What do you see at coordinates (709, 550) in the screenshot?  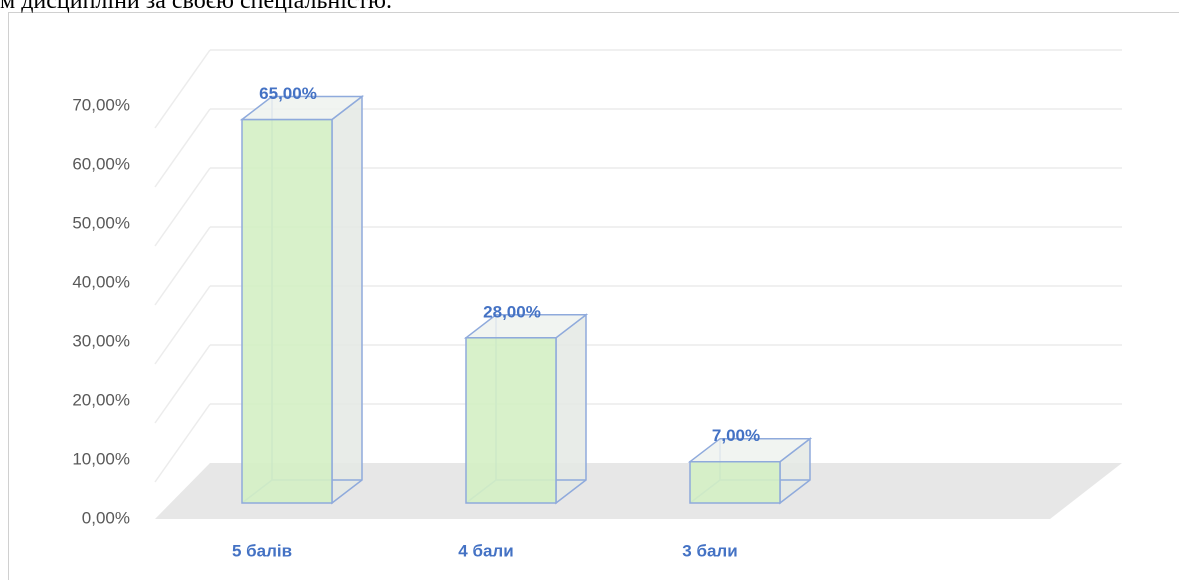 I see `x-tick-label: 3 бали` at bounding box center [709, 550].